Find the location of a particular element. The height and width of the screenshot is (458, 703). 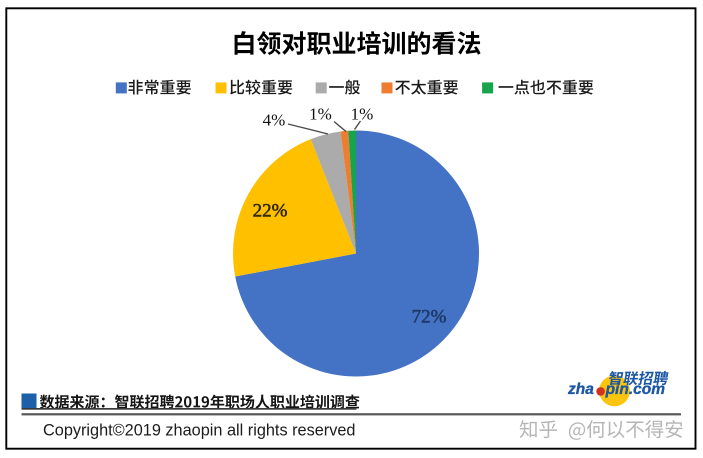

svg-text: 72% is located at coordinates (429, 317).